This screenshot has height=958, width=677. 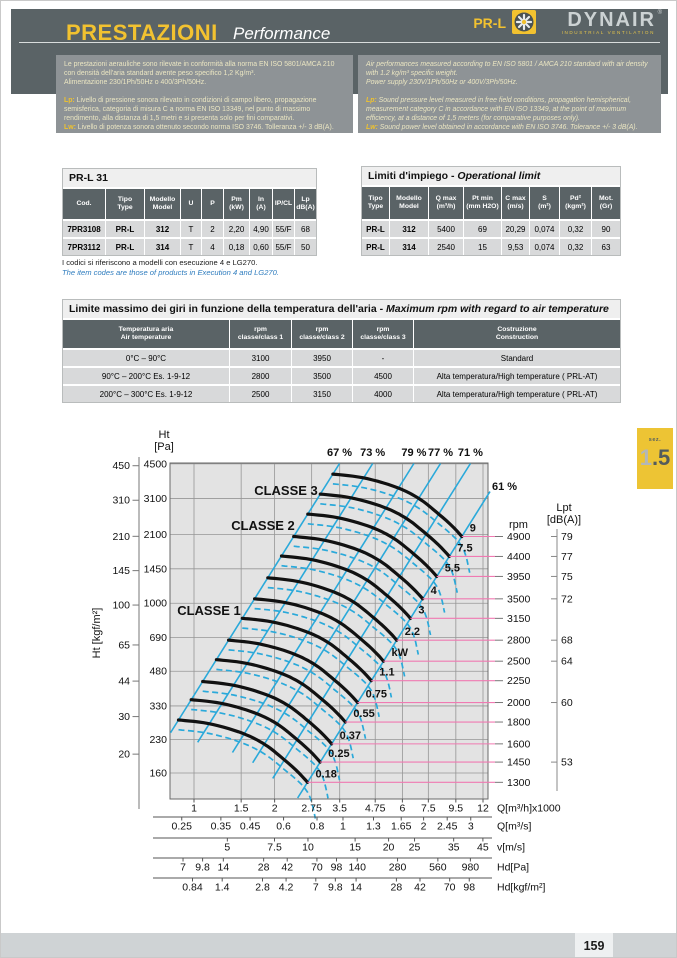 What do you see at coordinates (237, 204) in the screenshot?
I see `column-header: Pm (kW)` at bounding box center [237, 204].